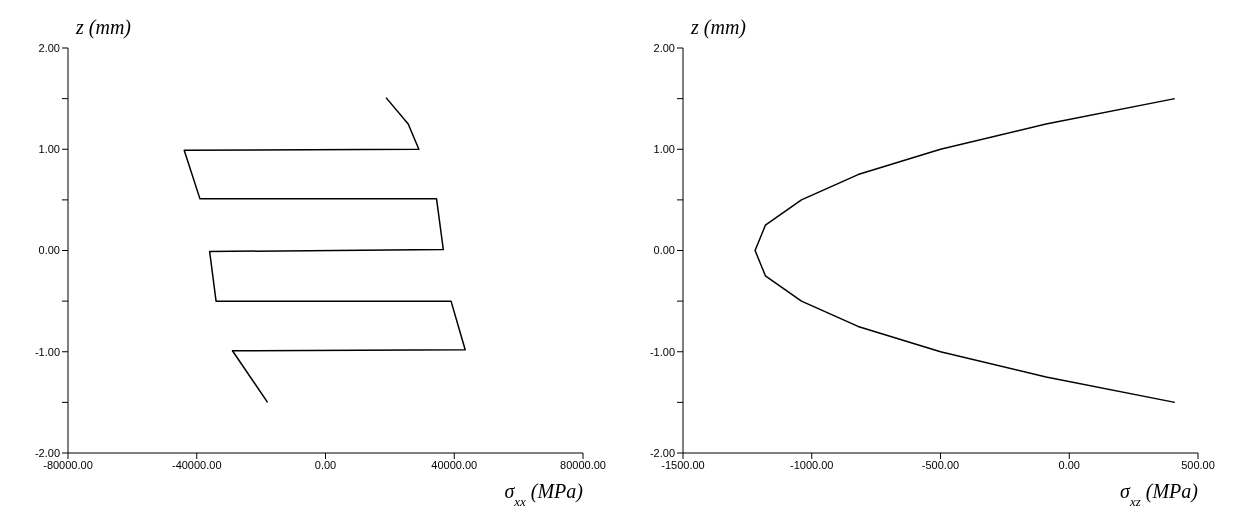 This screenshot has height=527, width=1256. I want to click on x-tick-label: 40000.00, so click(454, 464).